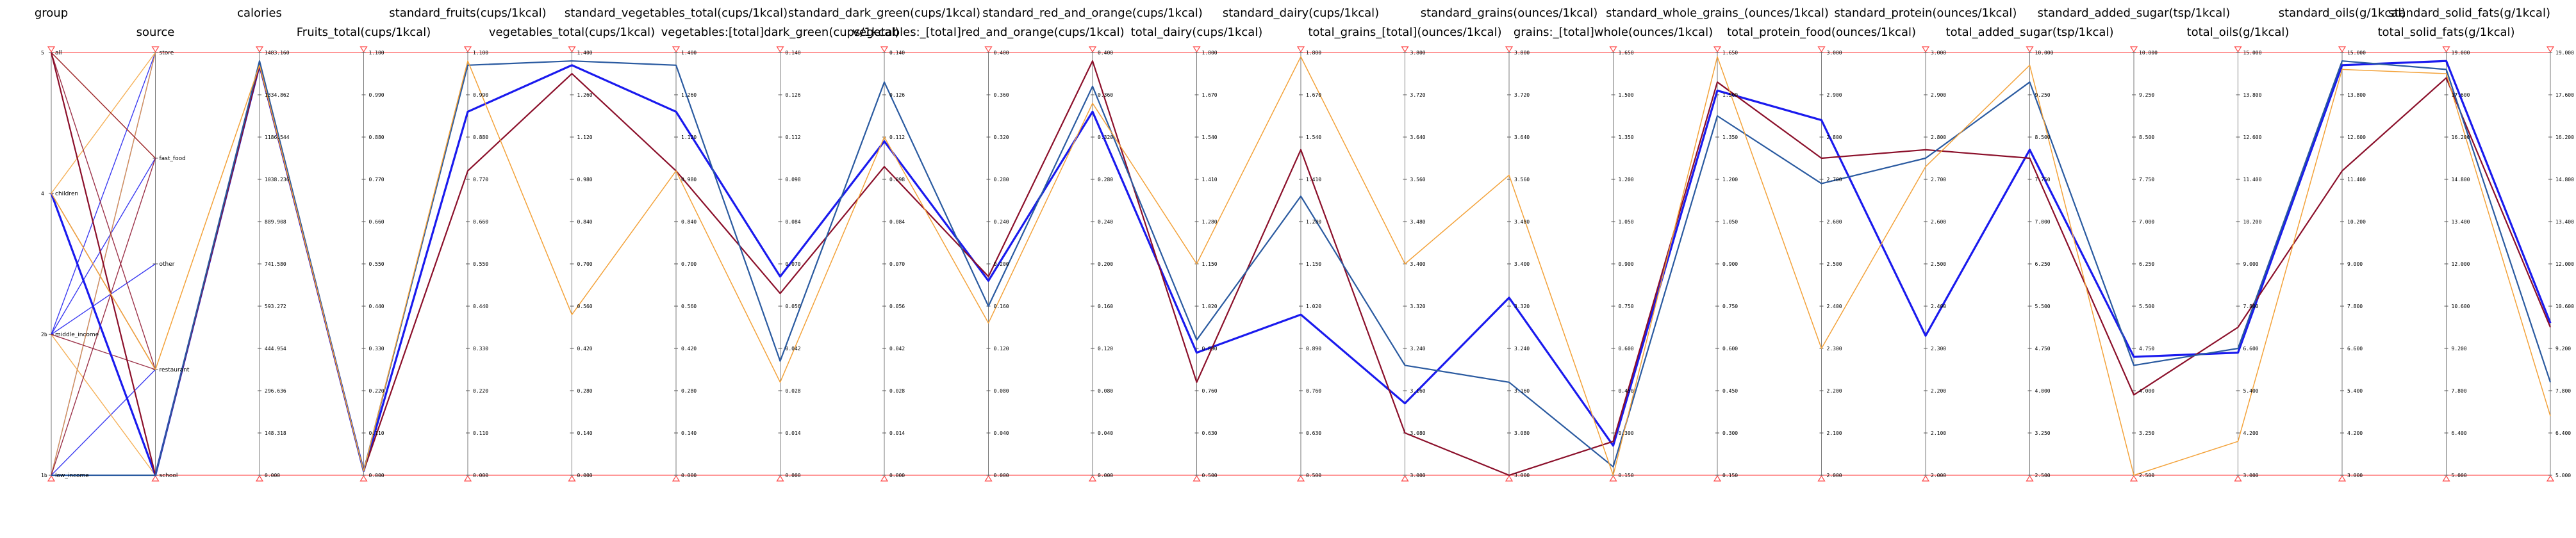 The width and height of the screenshot is (2576, 538). What do you see at coordinates (376, 137) in the screenshot?
I see `tick-label: 0.880` at bounding box center [376, 137].